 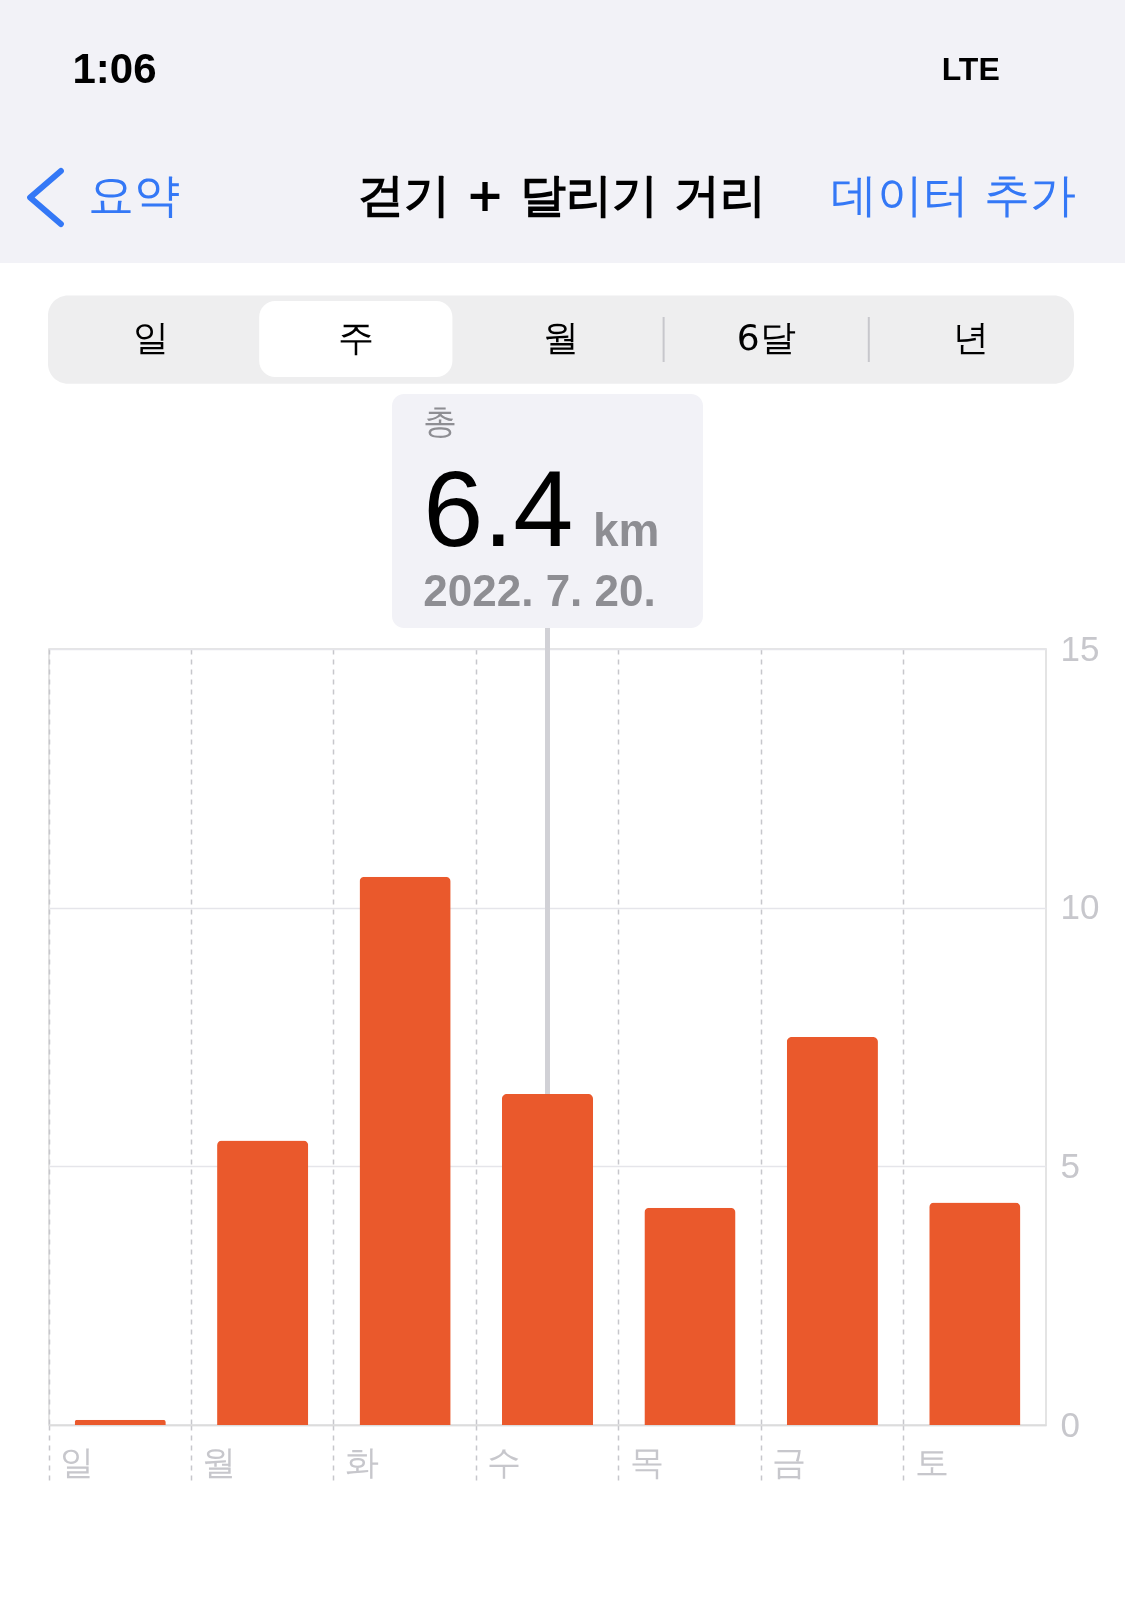 What do you see at coordinates (133, 195) in the screenshot?
I see `text: 요약` at bounding box center [133, 195].